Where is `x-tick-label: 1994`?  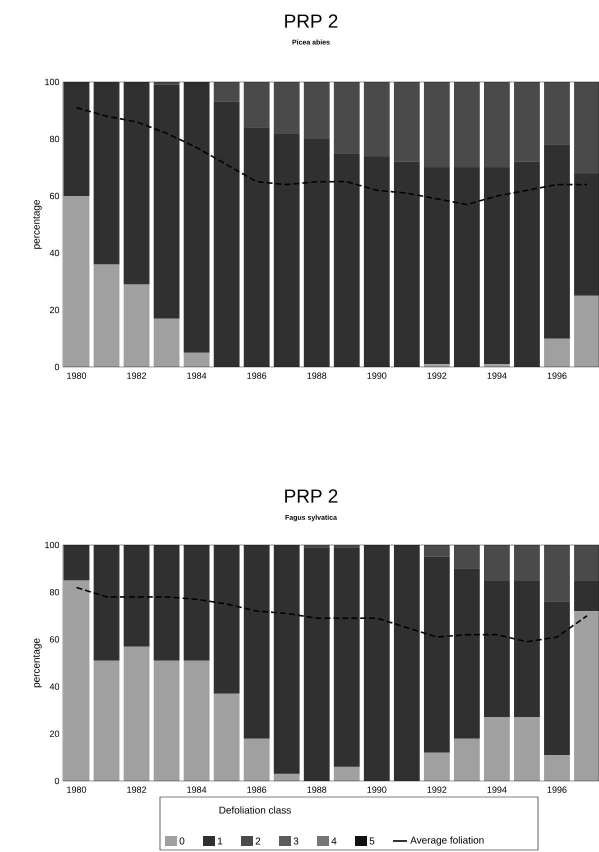 x-tick-label: 1994 is located at coordinates (497, 789).